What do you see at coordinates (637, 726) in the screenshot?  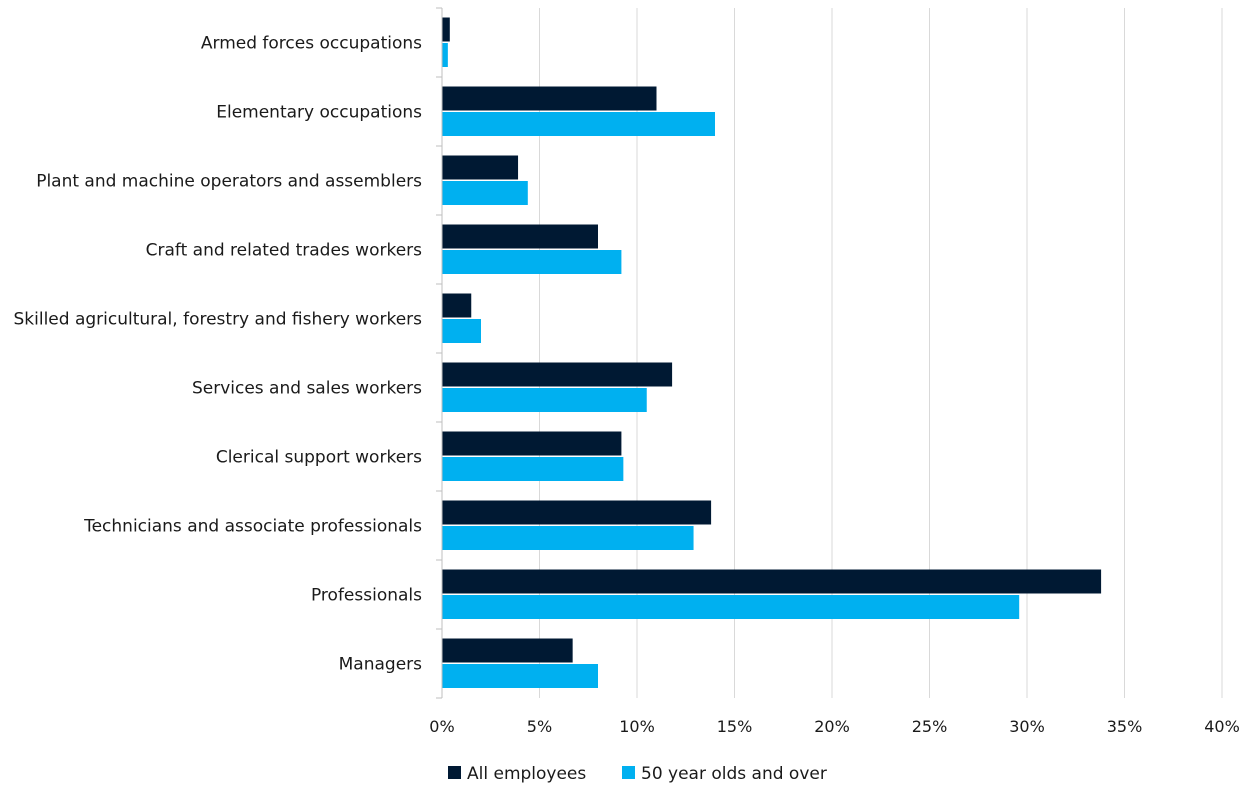 I see `x-tick-label: 10%` at bounding box center [637, 726].